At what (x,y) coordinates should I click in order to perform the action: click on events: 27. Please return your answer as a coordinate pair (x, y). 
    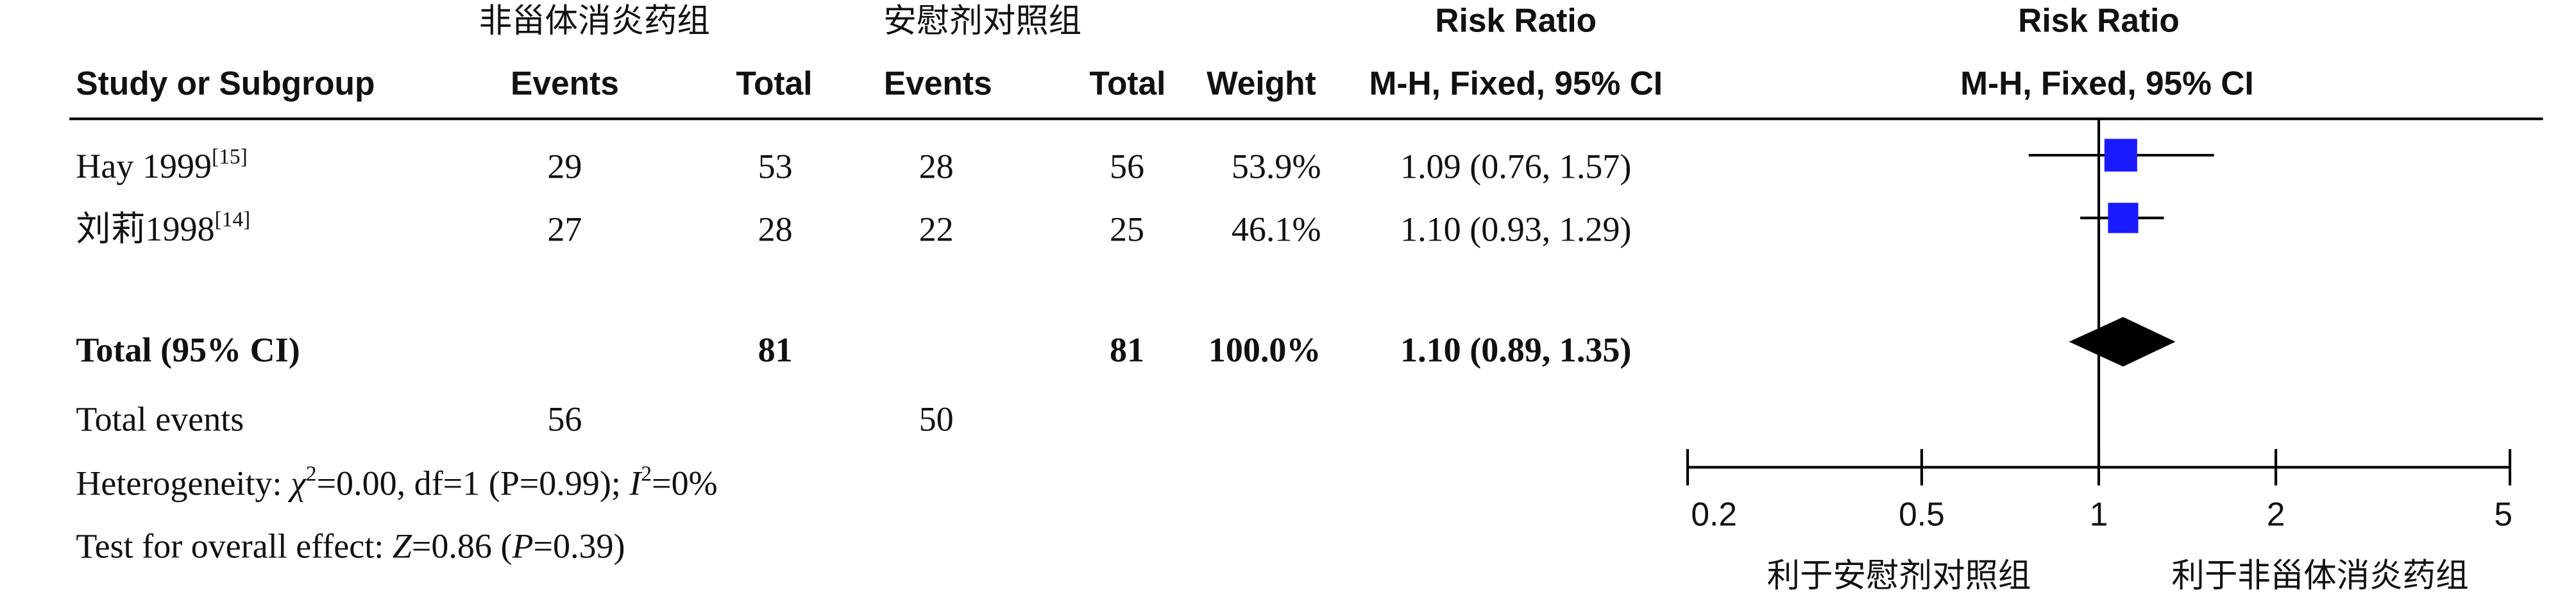
    Looking at the image, I should click on (564, 229).